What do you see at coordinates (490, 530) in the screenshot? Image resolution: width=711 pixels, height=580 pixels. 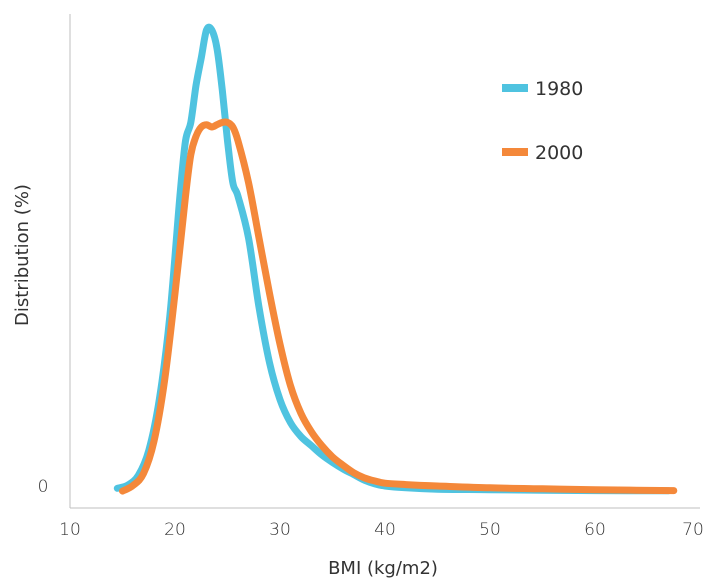 I see `x-tick-label: 50` at bounding box center [490, 530].